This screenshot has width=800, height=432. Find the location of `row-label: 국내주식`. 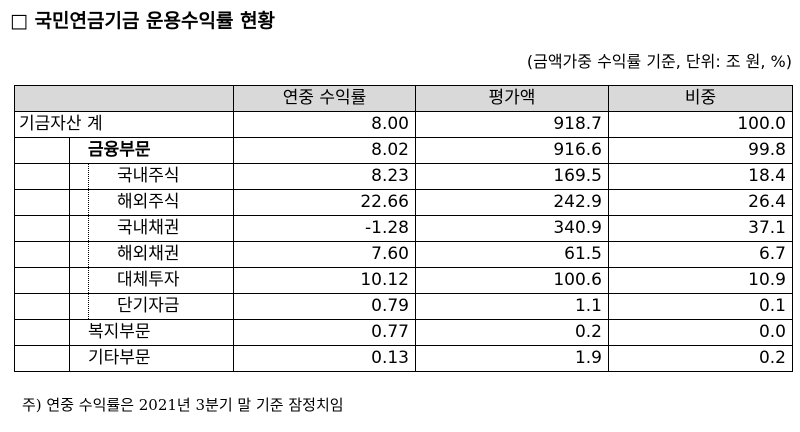

row-label: 국내주식 is located at coordinates (124, 176).